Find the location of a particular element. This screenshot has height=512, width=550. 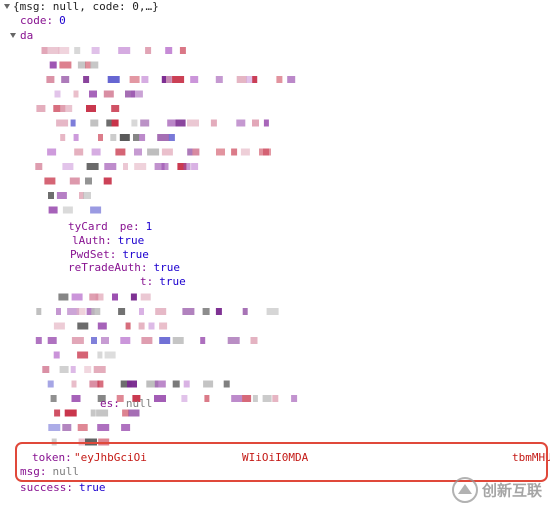

key: PwdSet: is located at coordinates (93, 254).